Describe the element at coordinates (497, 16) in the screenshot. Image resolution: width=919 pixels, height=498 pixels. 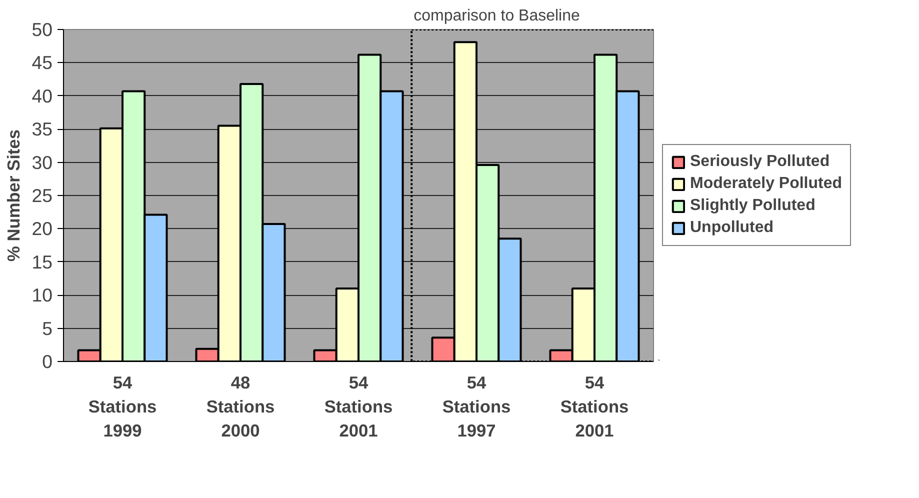
I see `text: comparison to Baseline` at that location.